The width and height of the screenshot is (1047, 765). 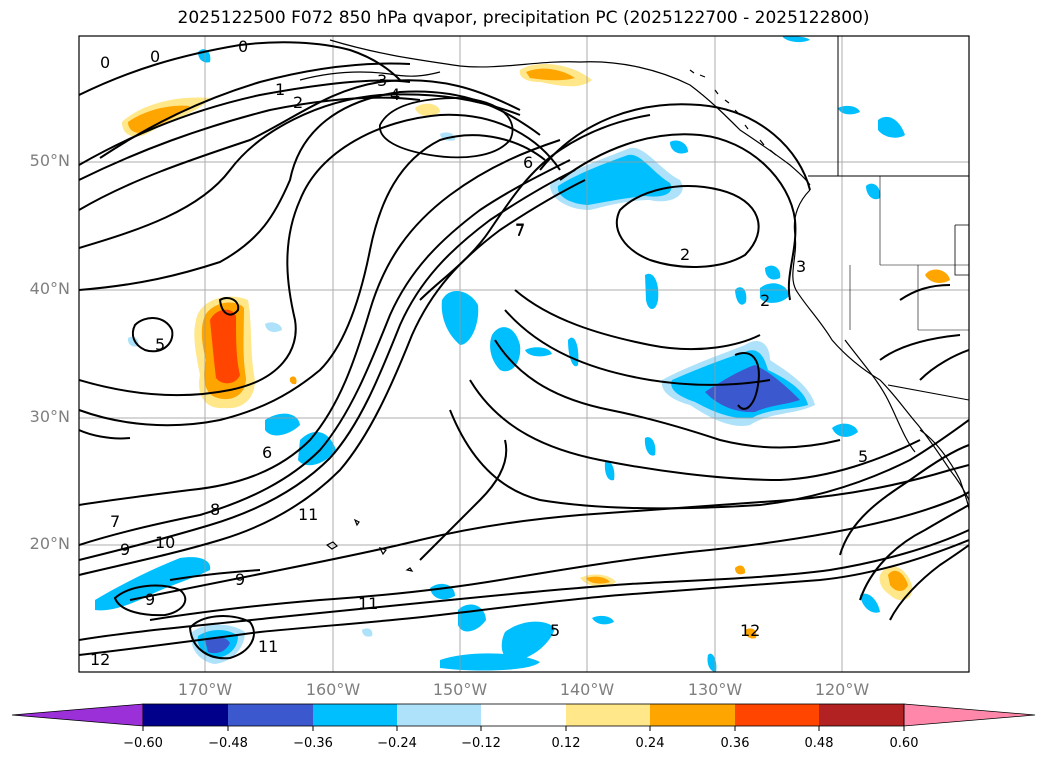 What do you see at coordinates (397, 743) in the screenshot?
I see `colorbar-tick: −0.24` at bounding box center [397, 743].